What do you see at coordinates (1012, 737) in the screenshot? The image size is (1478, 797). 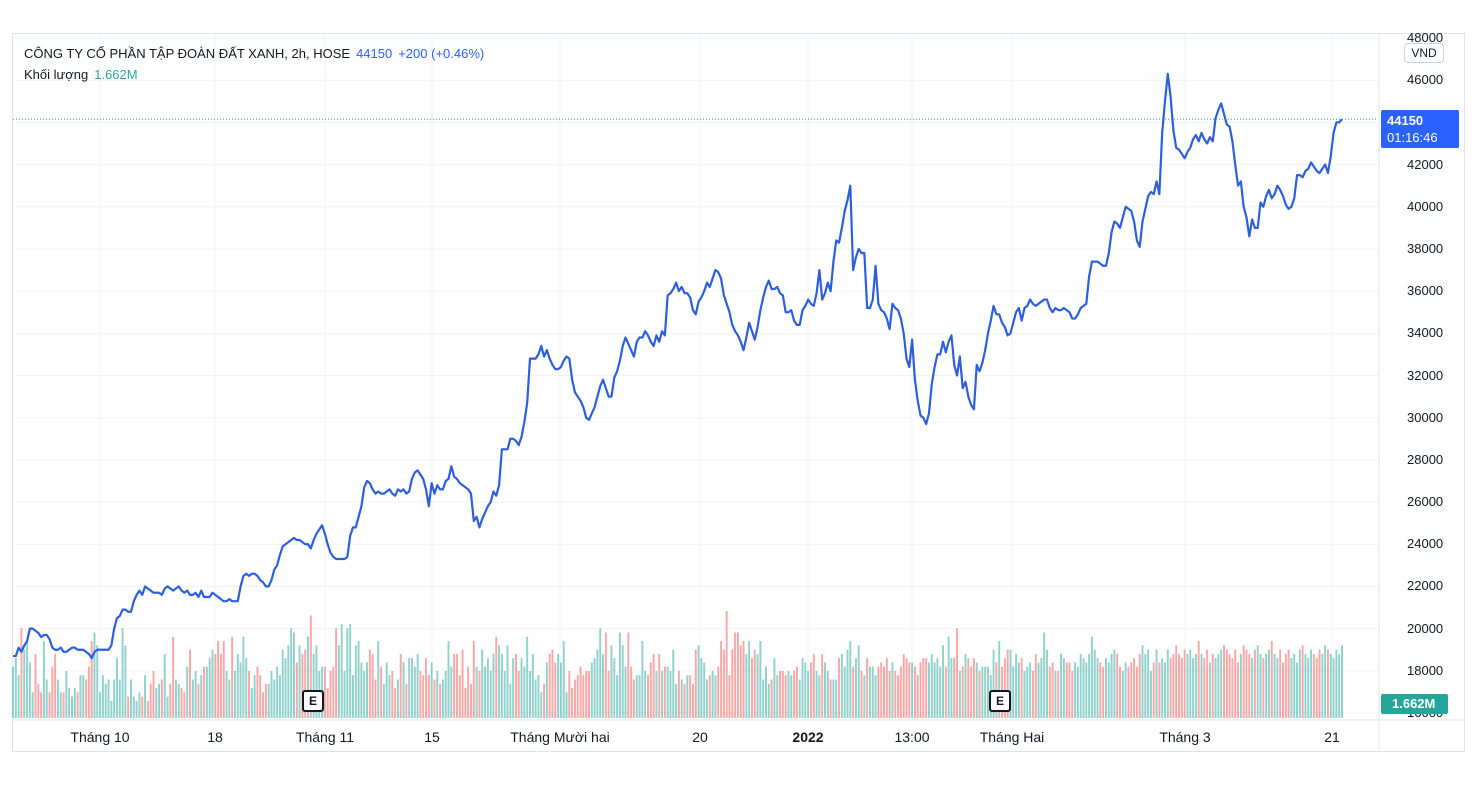 I see `time-tick-label: Tháng Hai` at bounding box center [1012, 737].